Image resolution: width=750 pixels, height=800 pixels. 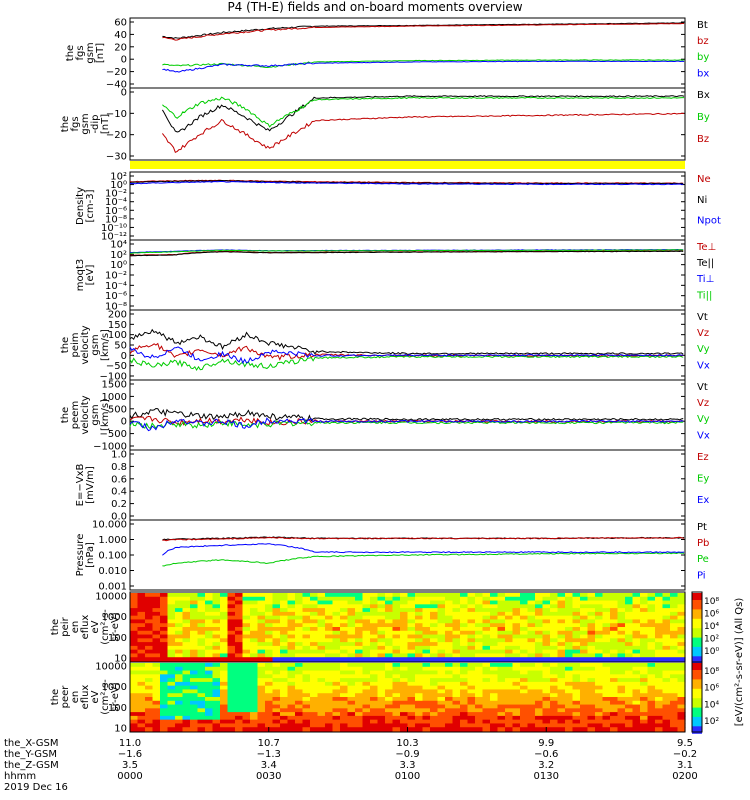 I want to click on peer_eflux-ytick-label: 10000, so click(x=111, y=667).